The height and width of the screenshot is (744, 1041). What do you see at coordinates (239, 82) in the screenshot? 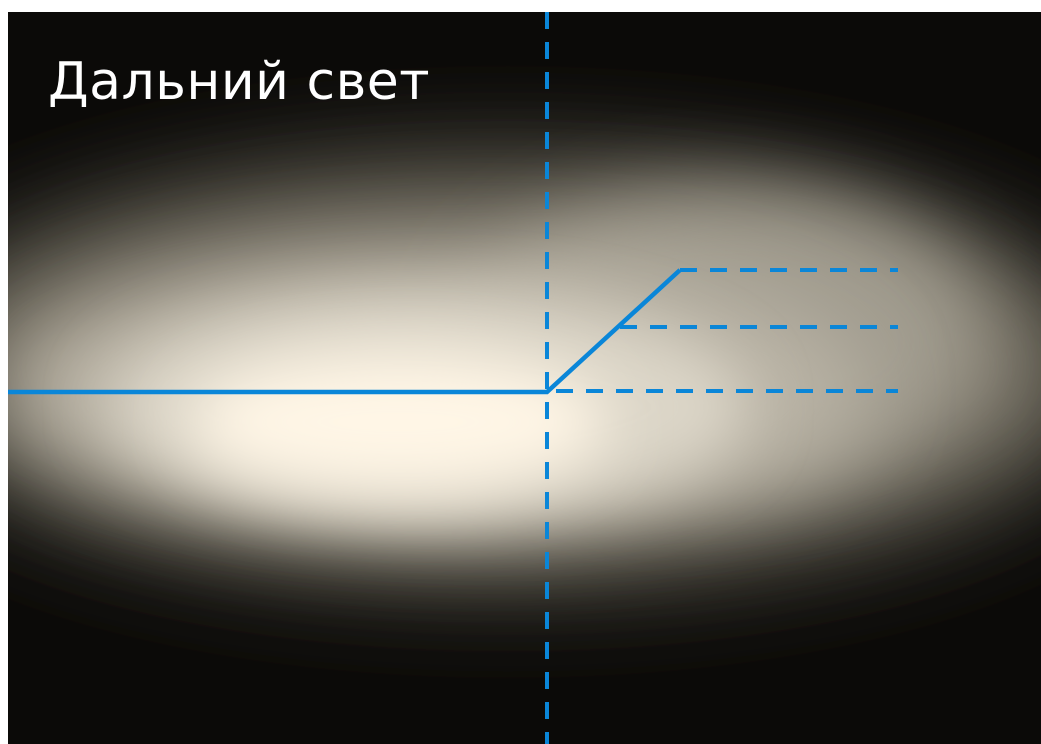
I see `page-title: Дальний свет` at bounding box center [239, 82].